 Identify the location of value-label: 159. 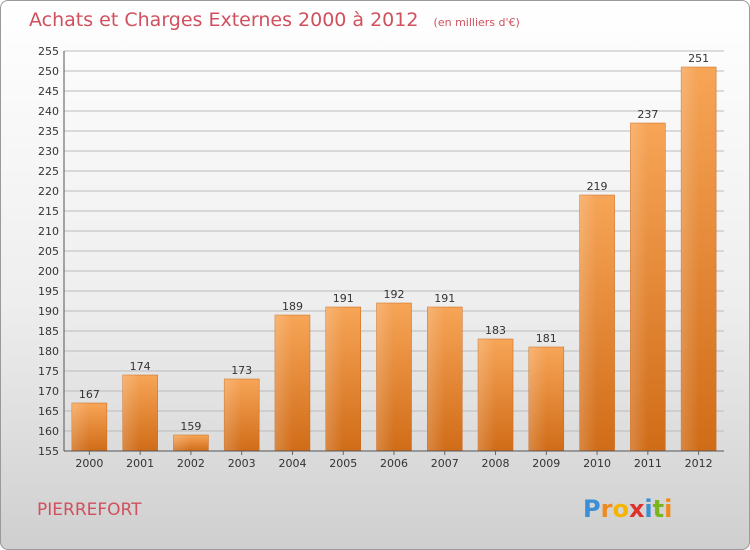
(190, 426).